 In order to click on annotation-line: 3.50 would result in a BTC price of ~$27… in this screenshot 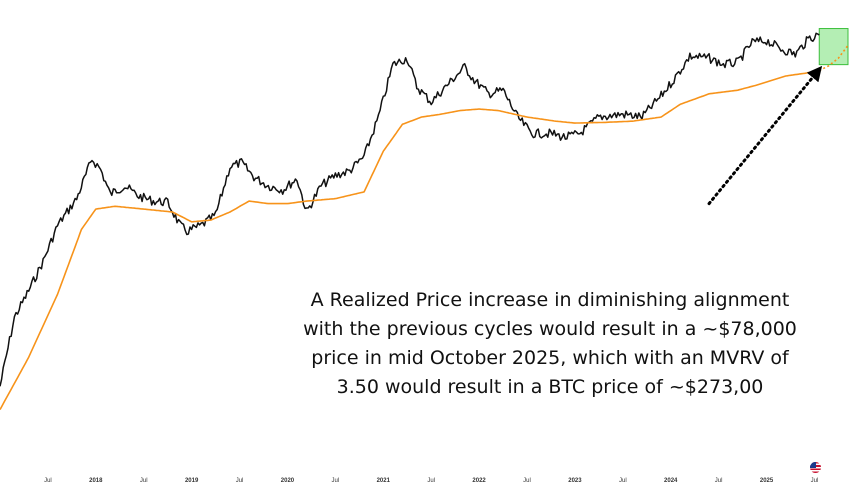, I will do `click(550, 387)`.